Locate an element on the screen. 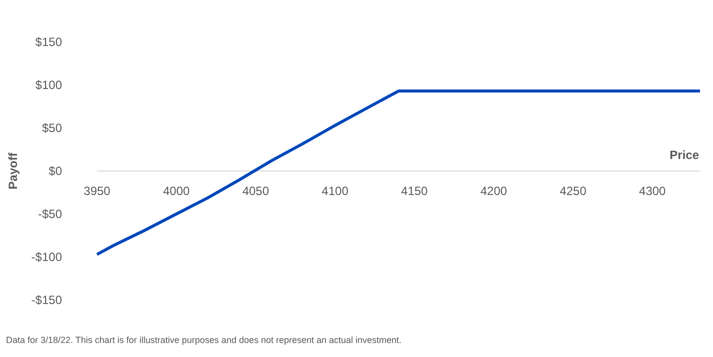 Image resolution: width=713 pixels, height=357 pixels. y-tick-label: -$100 is located at coordinates (46, 257).